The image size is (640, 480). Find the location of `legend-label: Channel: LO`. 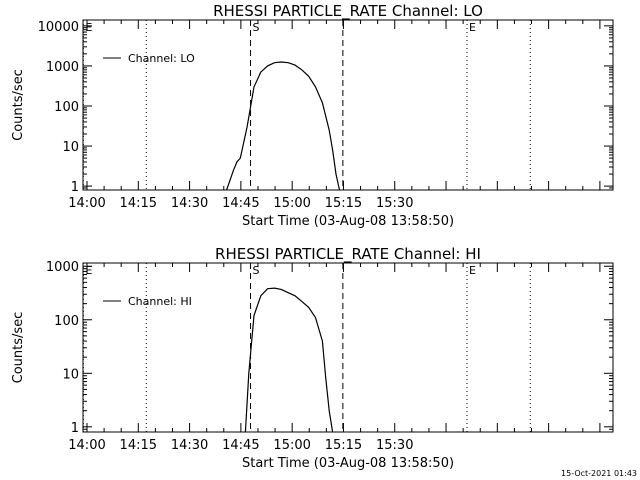

legend-label: Channel: LO is located at coordinates (161, 58).